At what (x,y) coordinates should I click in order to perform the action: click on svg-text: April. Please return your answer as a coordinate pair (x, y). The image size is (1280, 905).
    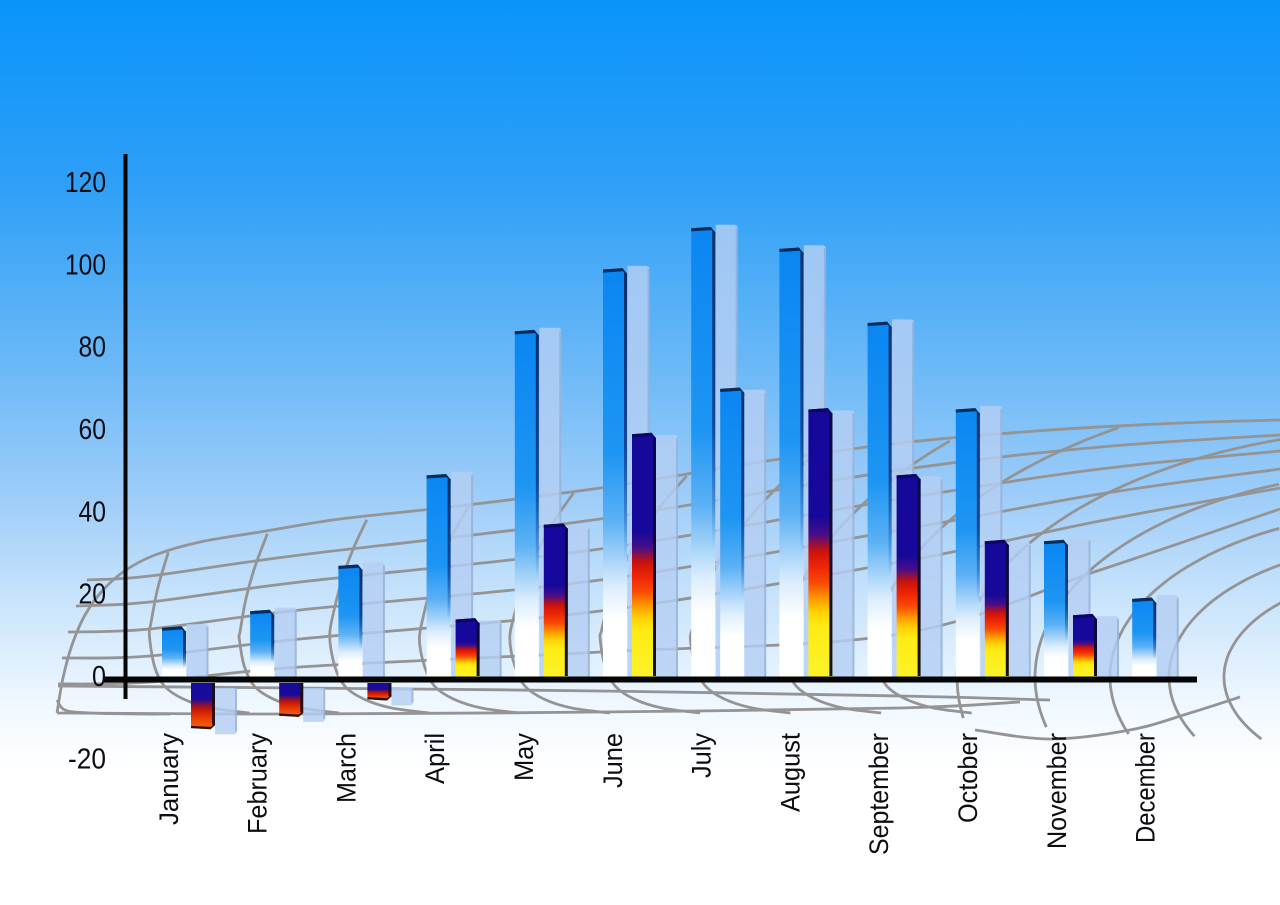
    Looking at the image, I should click on (435, 758).